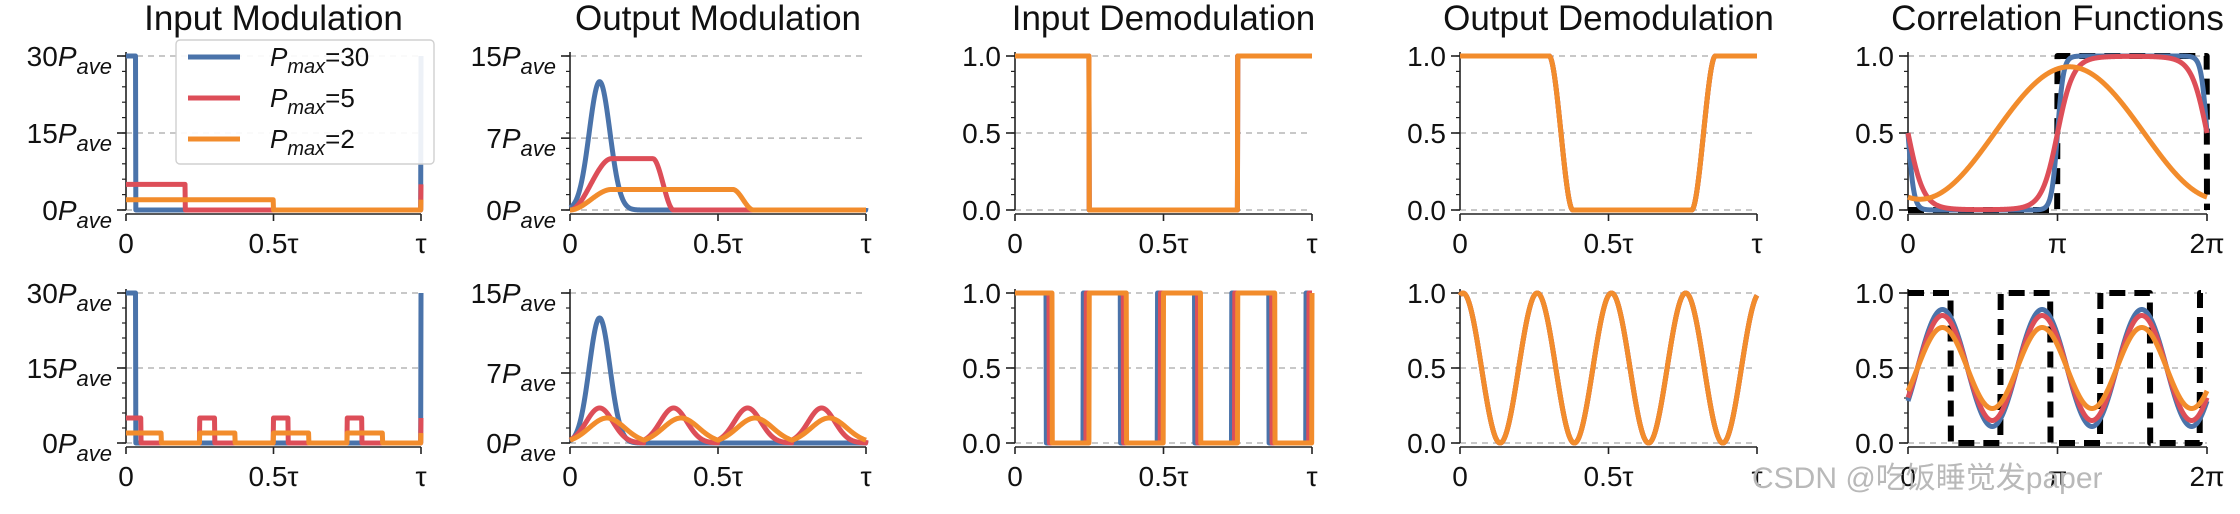  What do you see at coordinates (273, 19) in the screenshot?
I see `subplot-title: Input Modulation` at bounding box center [273, 19].